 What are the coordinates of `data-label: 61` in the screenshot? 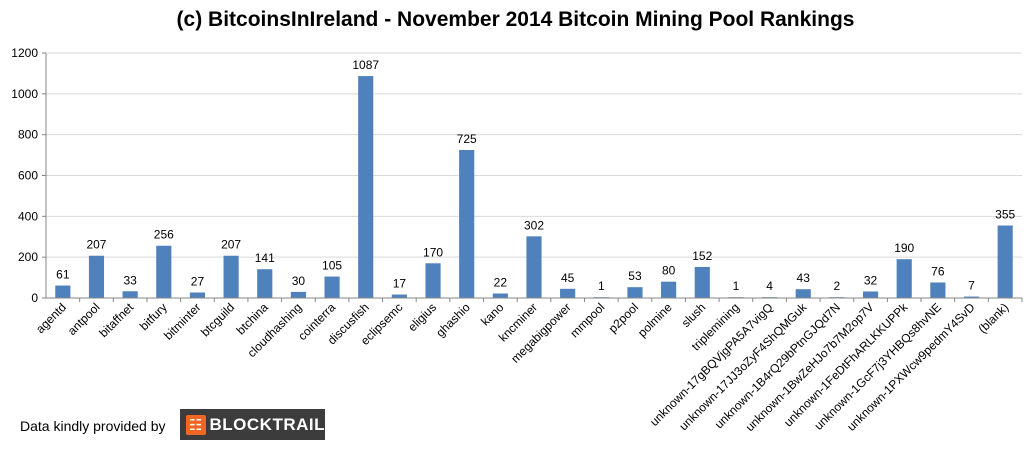 It's located at (63, 275).